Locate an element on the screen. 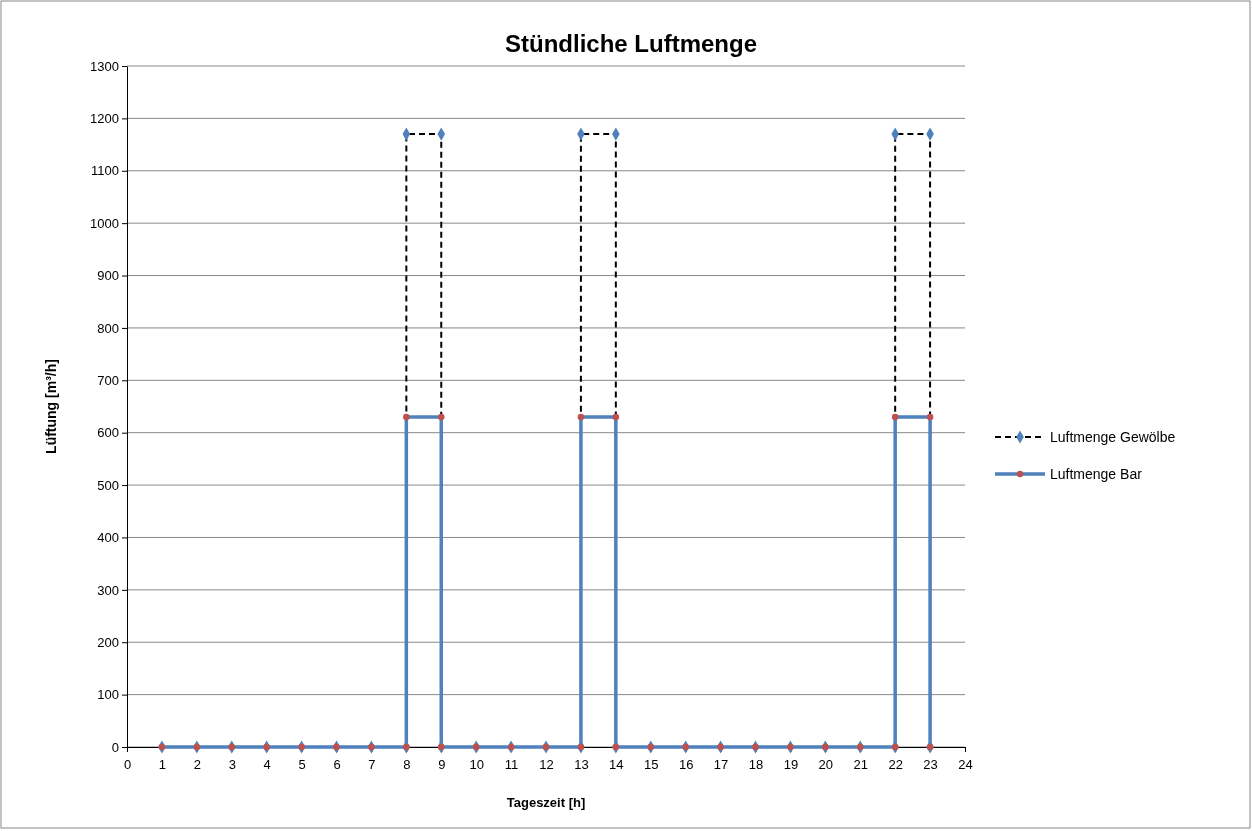 This screenshot has width=1252, height=831. x-tick-label: 6 is located at coordinates (337, 765).